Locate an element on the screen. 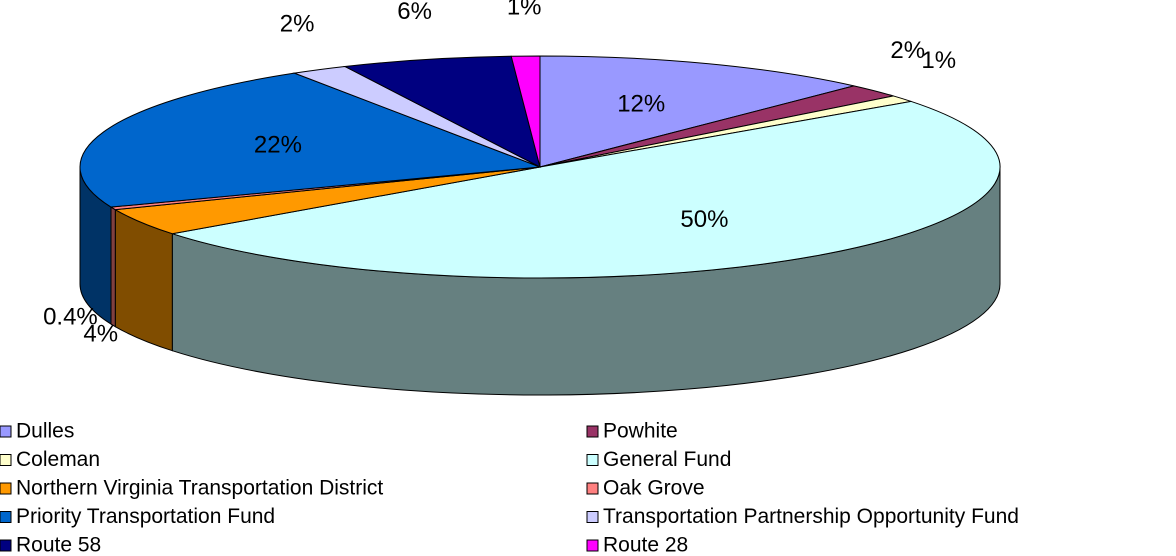 This screenshot has height=556, width=1176. legend-label: Powhite is located at coordinates (640, 431).